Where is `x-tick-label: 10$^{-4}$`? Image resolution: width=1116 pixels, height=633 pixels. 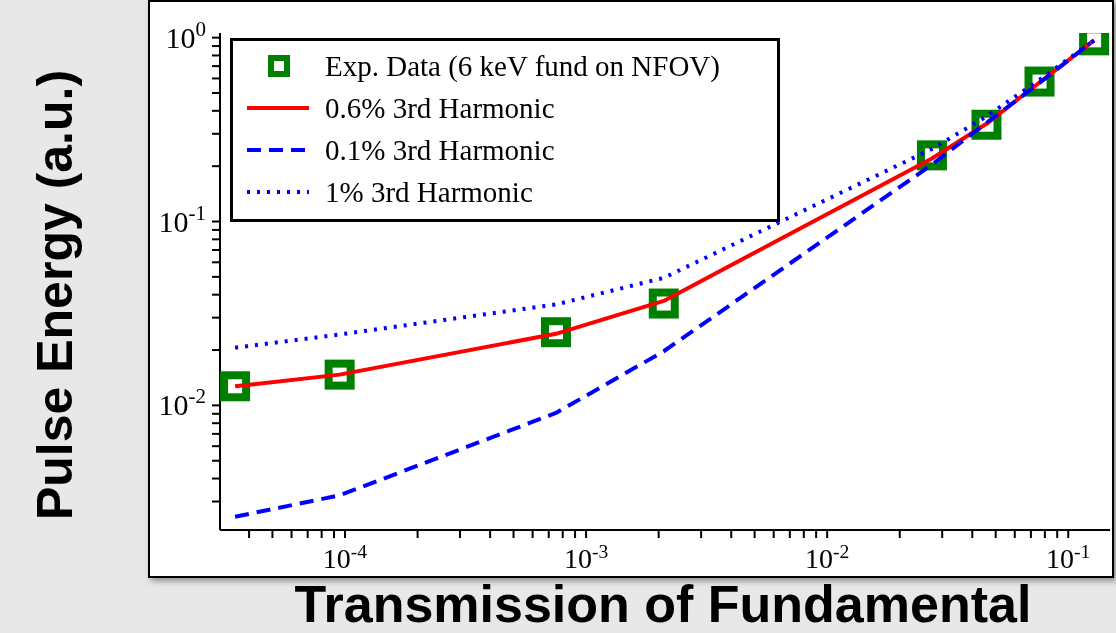
x-tick-label: 10$^{-4}$ is located at coordinates (345, 557).